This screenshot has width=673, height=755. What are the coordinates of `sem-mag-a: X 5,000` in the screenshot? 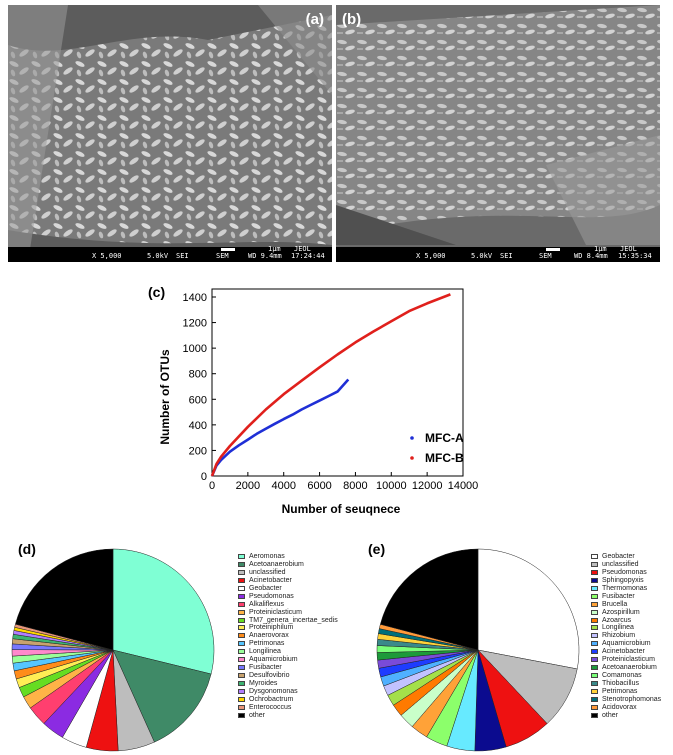 It's located at (107, 256).